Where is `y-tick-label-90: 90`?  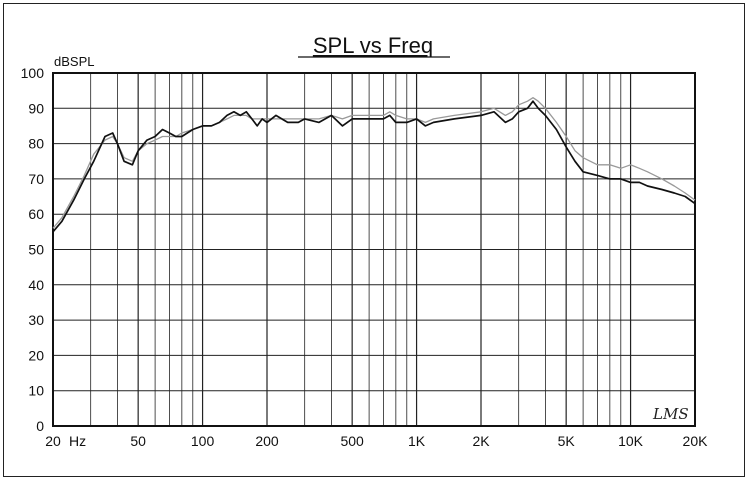
y-tick-label-90: 90 is located at coordinates (36, 108).